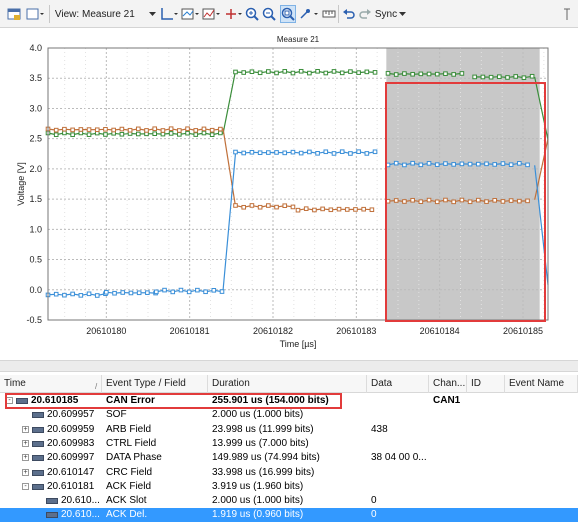  I want to click on col-data: Data, so click(398, 384).